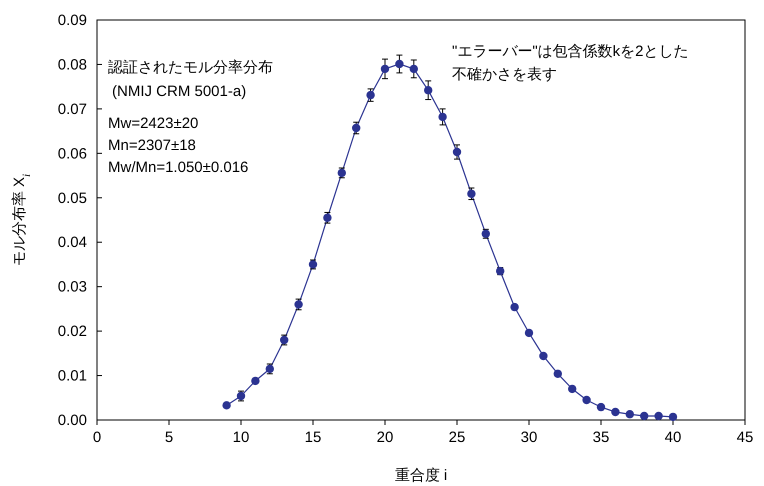  What do you see at coordinates (178, 167) in the screenshot?
I see `annotation: Mw/Mn=1.050±0.016` at bounding box center [178, 167].